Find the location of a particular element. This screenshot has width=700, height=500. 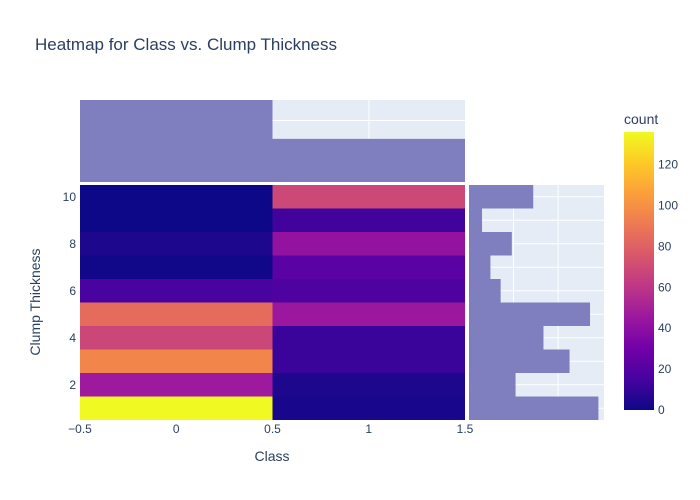

colorbar-tick-label: 0 is located at coordinates (661, 410).